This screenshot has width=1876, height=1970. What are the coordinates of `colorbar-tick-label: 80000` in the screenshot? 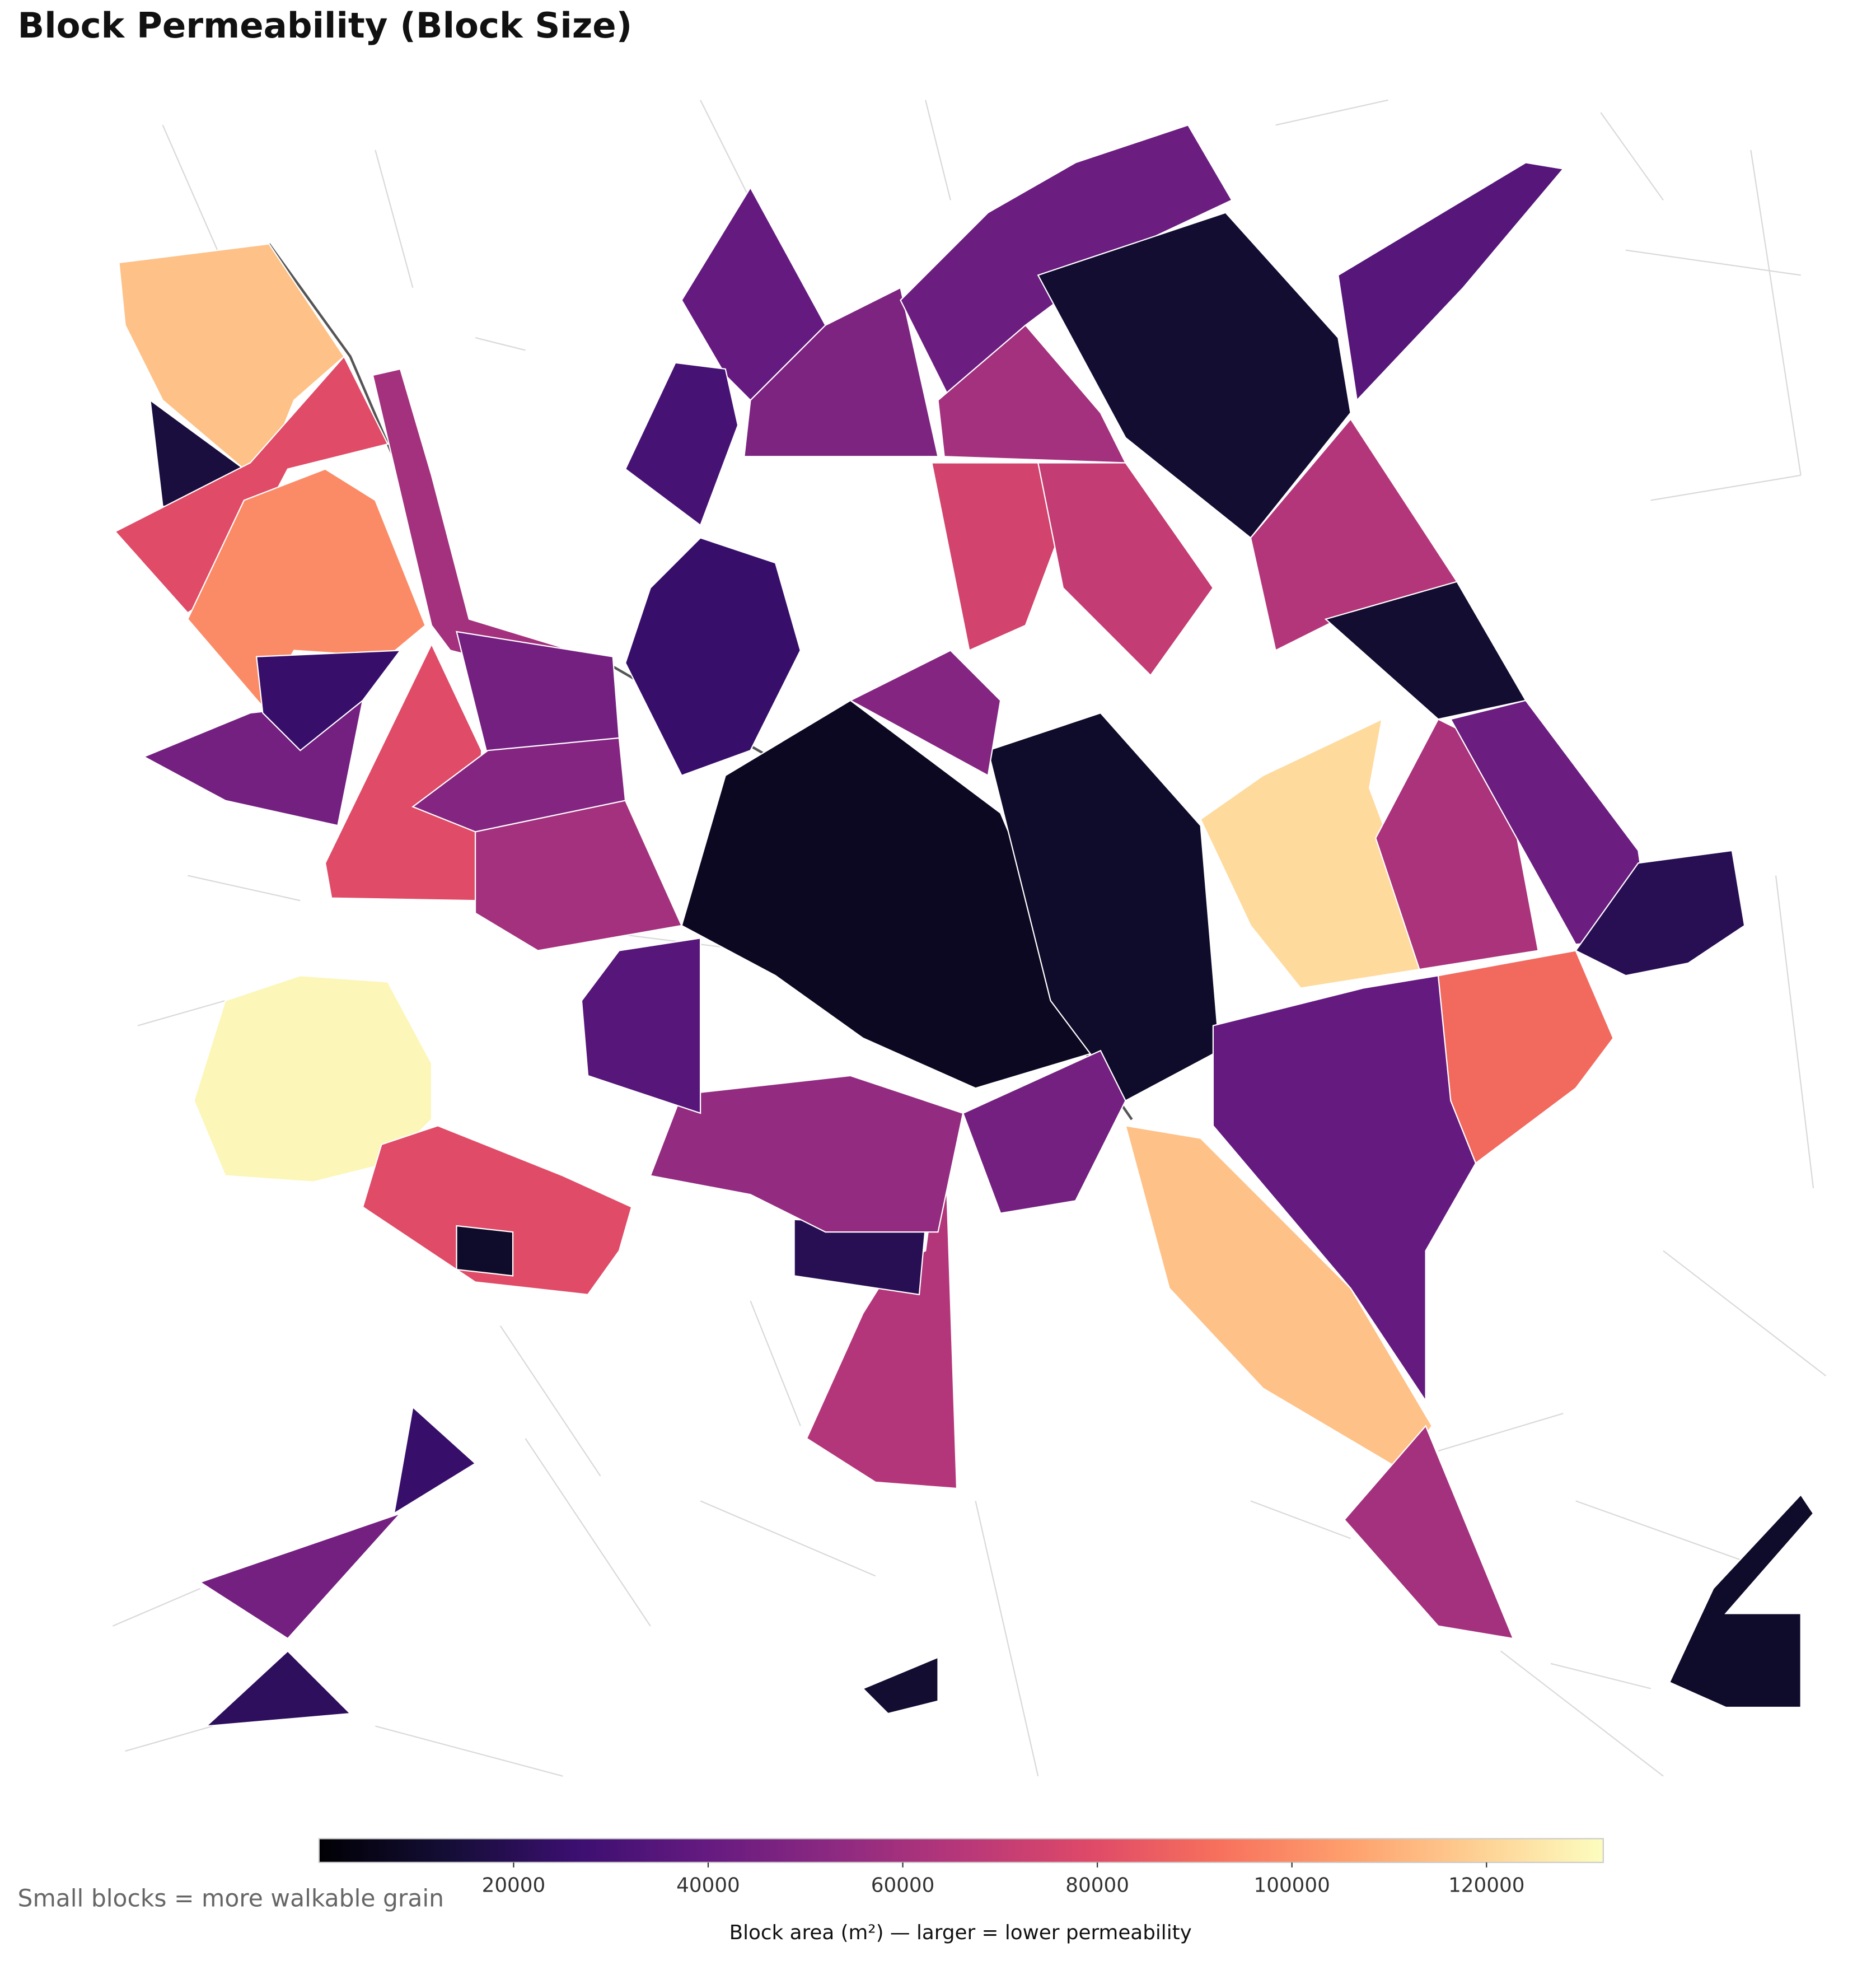 It's located at (1097, 1885).